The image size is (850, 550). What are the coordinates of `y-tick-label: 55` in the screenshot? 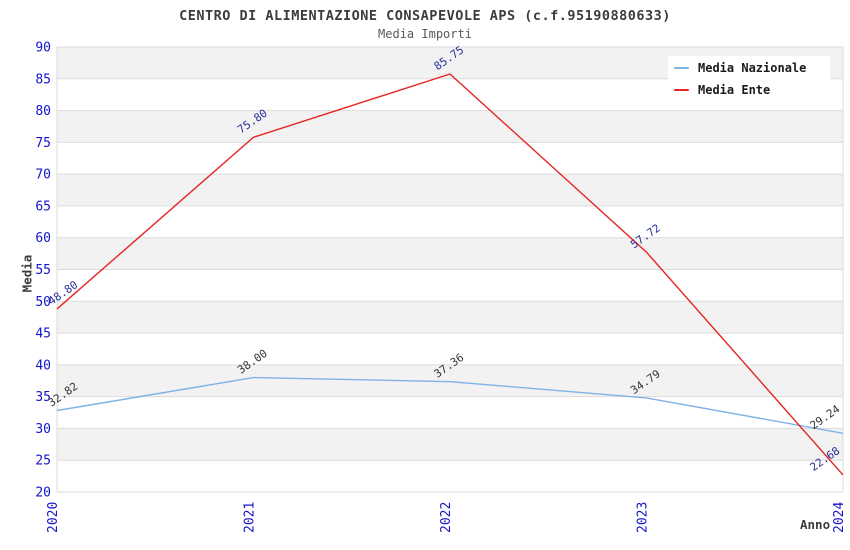 It's located at (43, 270).